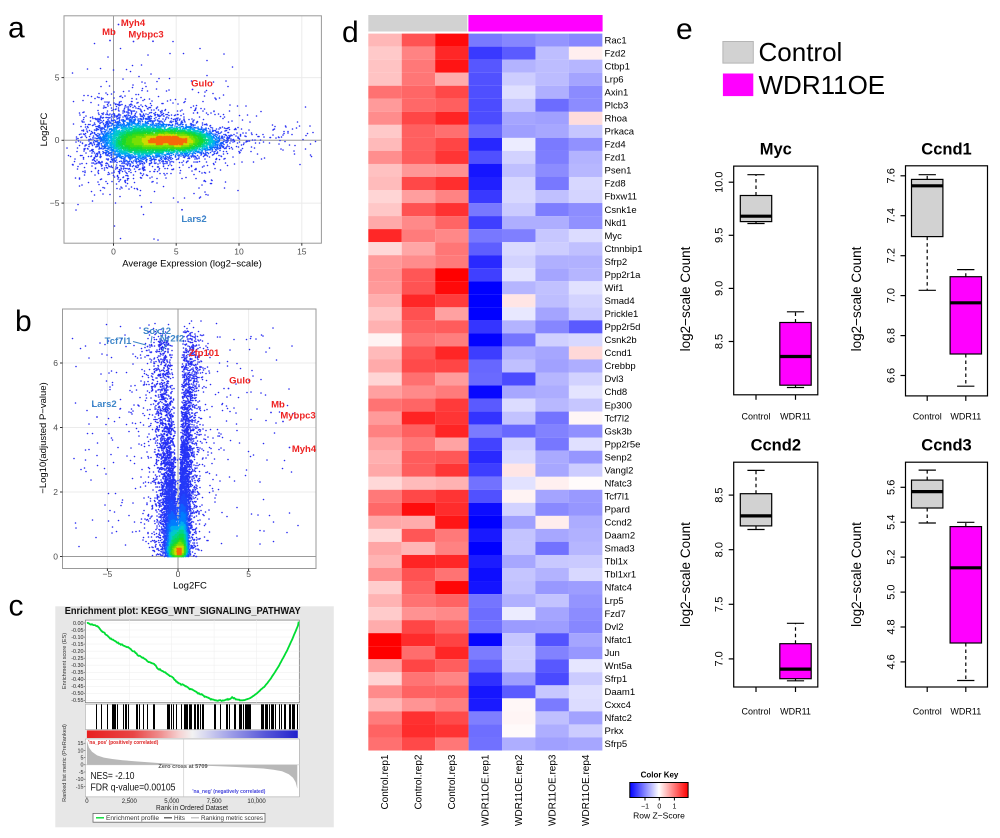 This screenshot has width=1000, height=838. I want to click on svg-text: Rac1, so click(616, 40).